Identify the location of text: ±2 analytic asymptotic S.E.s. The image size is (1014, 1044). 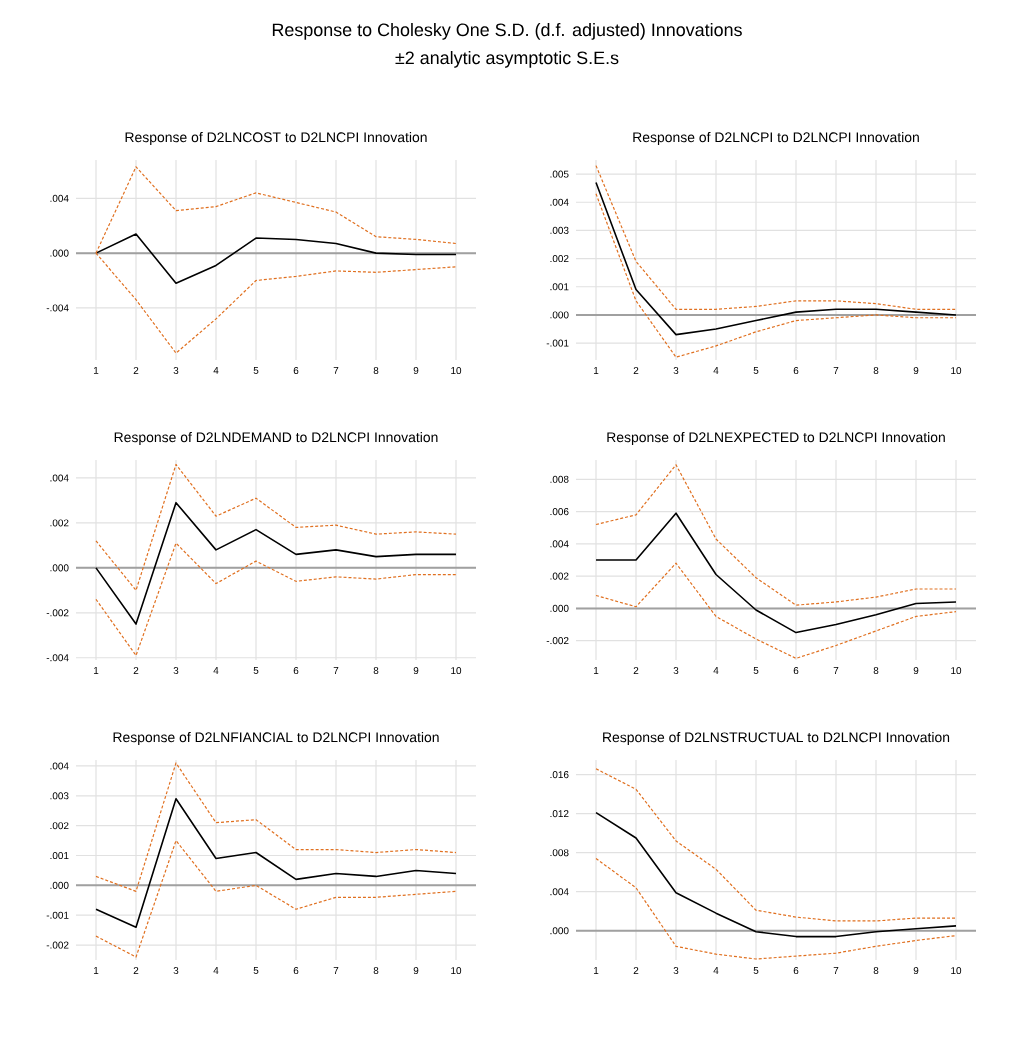
(507, 59).